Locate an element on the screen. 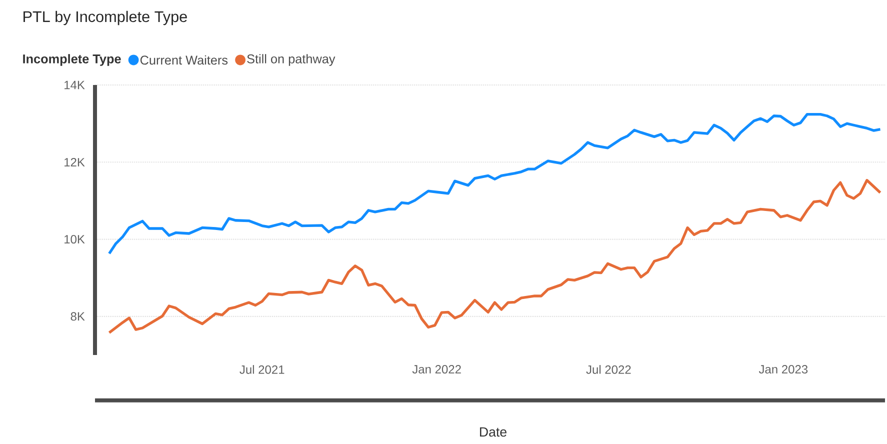  y-tick-label: 14K is located at coordinates (74, 85).